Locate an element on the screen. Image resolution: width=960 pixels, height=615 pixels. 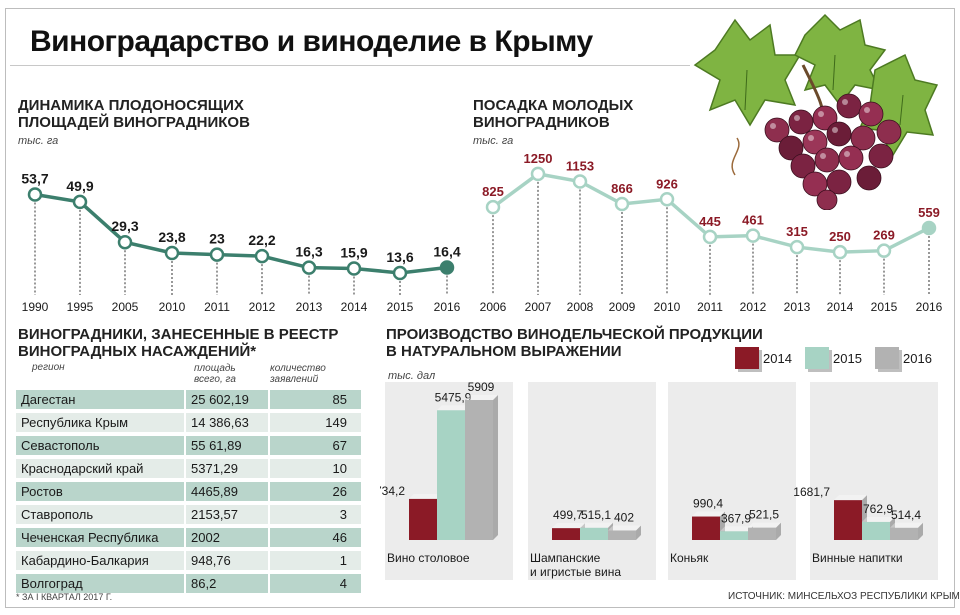
bar-value-label: 5909 is located at coordinates (481, 387).